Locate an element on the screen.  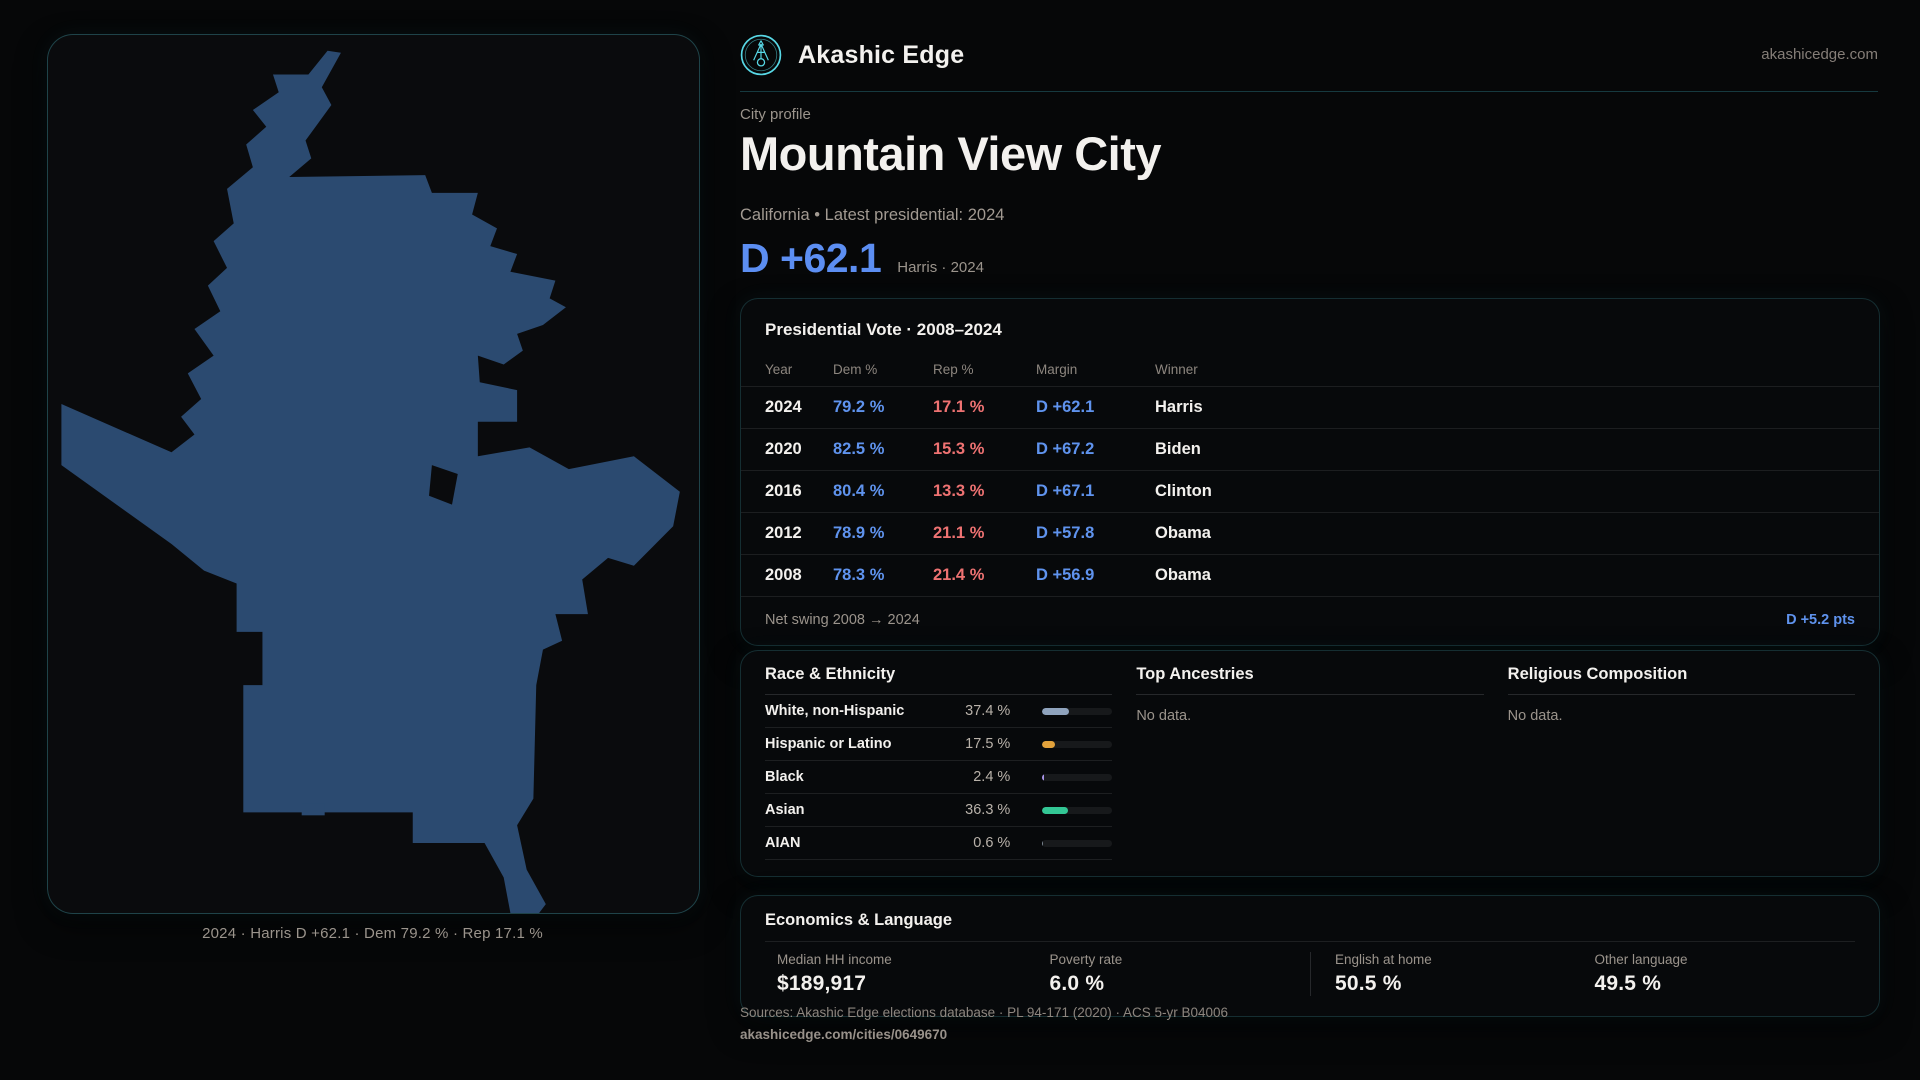
top-ancestries-empty: No data. is located at coordinates (1164, 716).